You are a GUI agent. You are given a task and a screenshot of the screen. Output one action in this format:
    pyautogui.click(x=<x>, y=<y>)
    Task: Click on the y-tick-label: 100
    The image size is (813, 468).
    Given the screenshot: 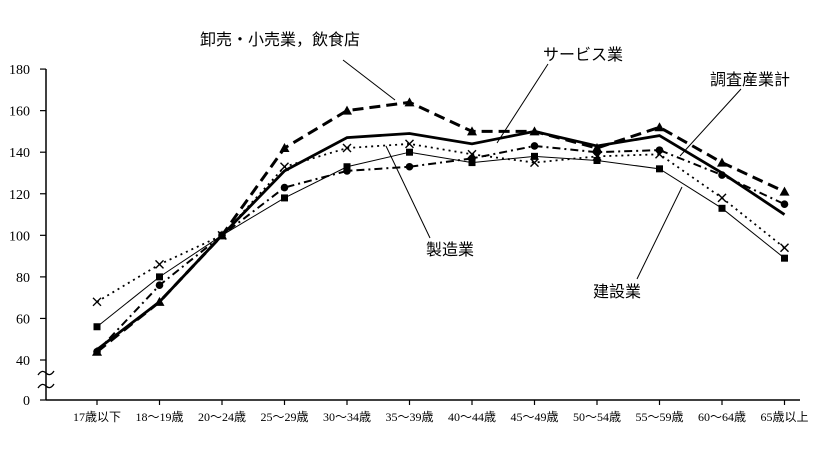 What is the action you would take?
    pyautogui.click(x=19, y=236)
    